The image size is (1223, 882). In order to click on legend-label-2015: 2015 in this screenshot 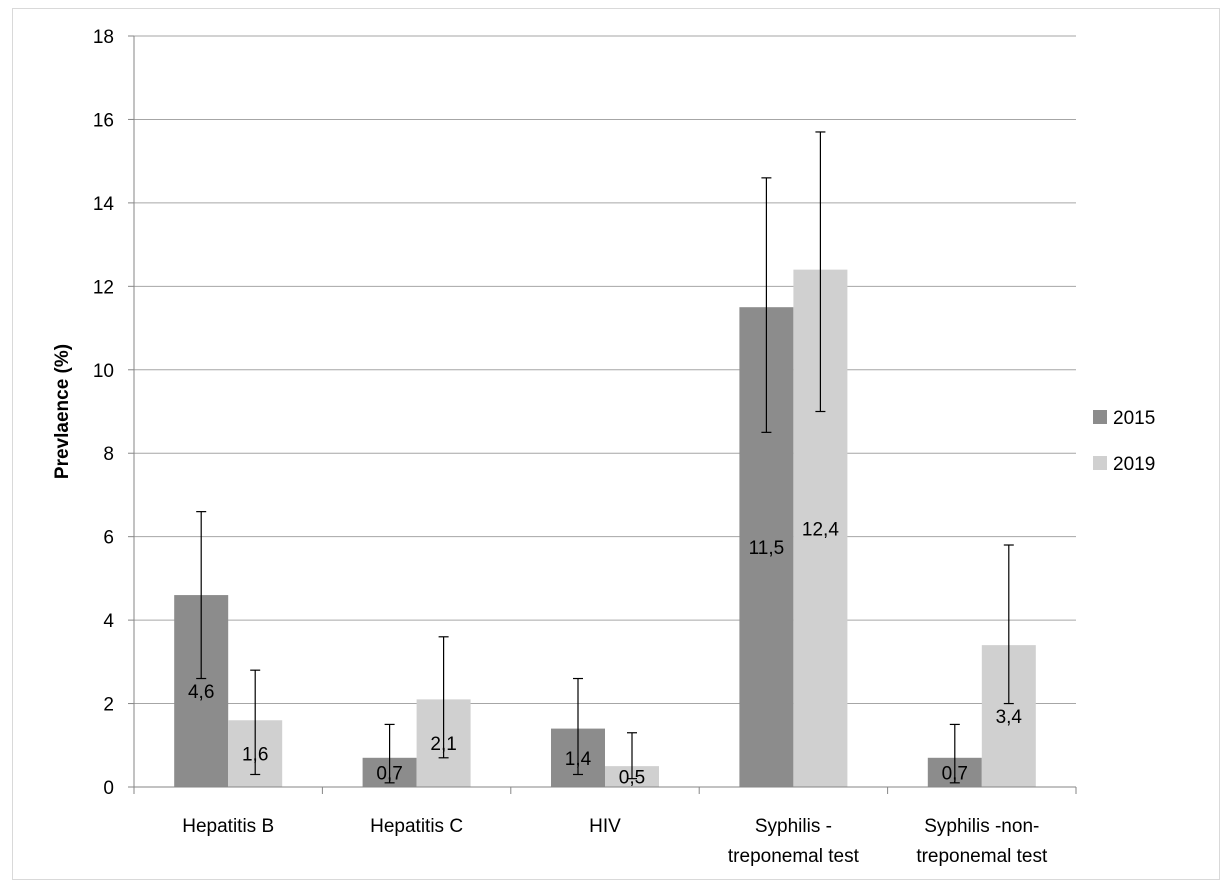, I will do `click(1134, 418)`.